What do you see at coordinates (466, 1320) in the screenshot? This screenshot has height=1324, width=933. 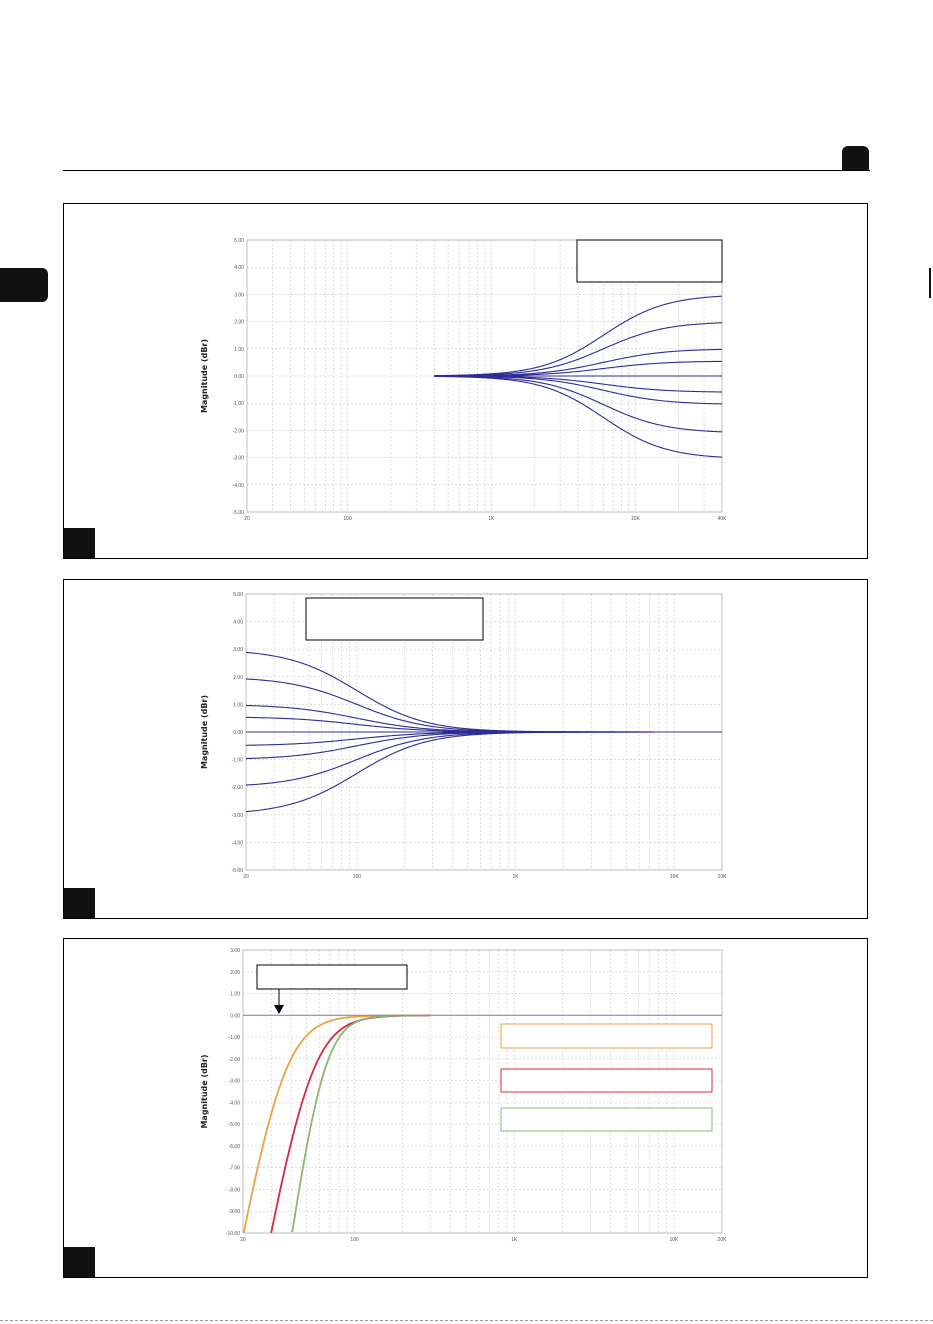 I see `bottom-dashed-line` at bounding box center [466, 1320].